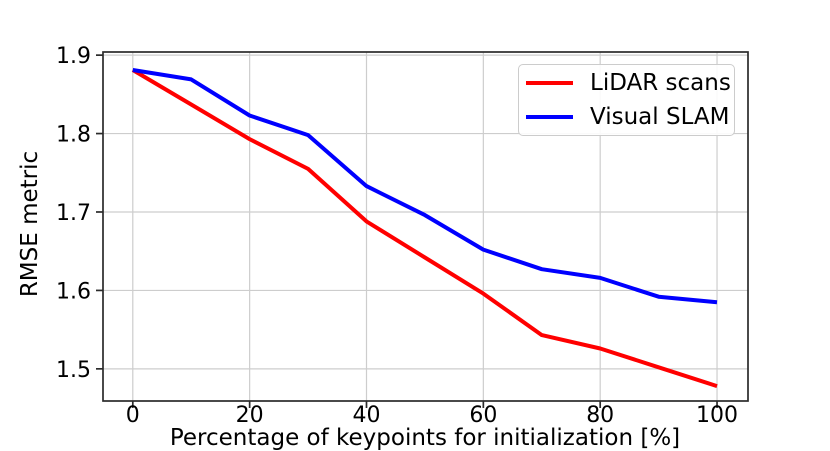 The height and width of the screenshot is (451, 830). What do you see at coordinates (366, 415) in the screenshot?
I see `x-tick-label: 40` at bounding box center [366, 415].